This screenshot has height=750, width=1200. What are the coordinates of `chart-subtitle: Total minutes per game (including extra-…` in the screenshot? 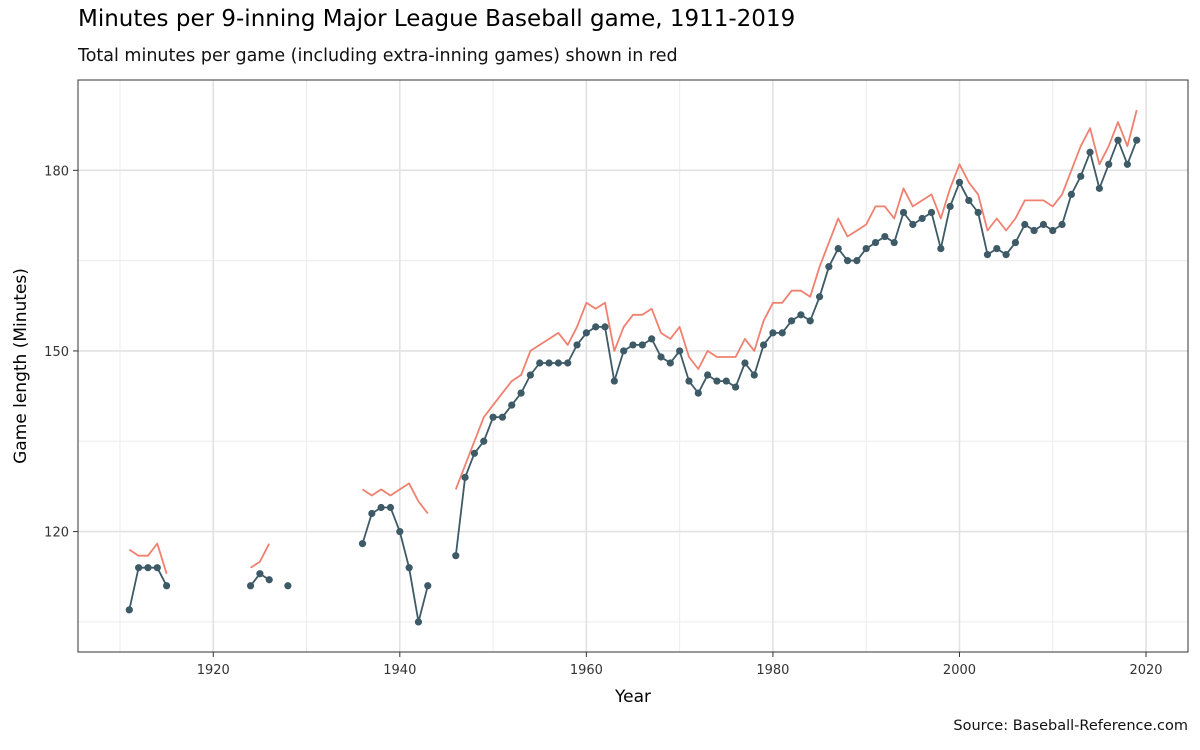 It's located at (378, 56).